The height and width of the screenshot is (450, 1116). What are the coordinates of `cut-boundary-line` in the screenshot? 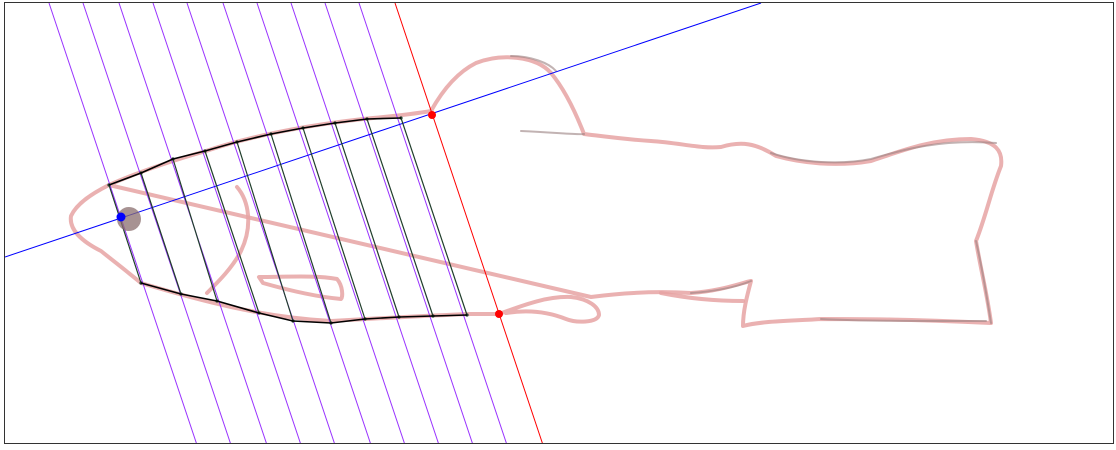 It's located at (468, 223).